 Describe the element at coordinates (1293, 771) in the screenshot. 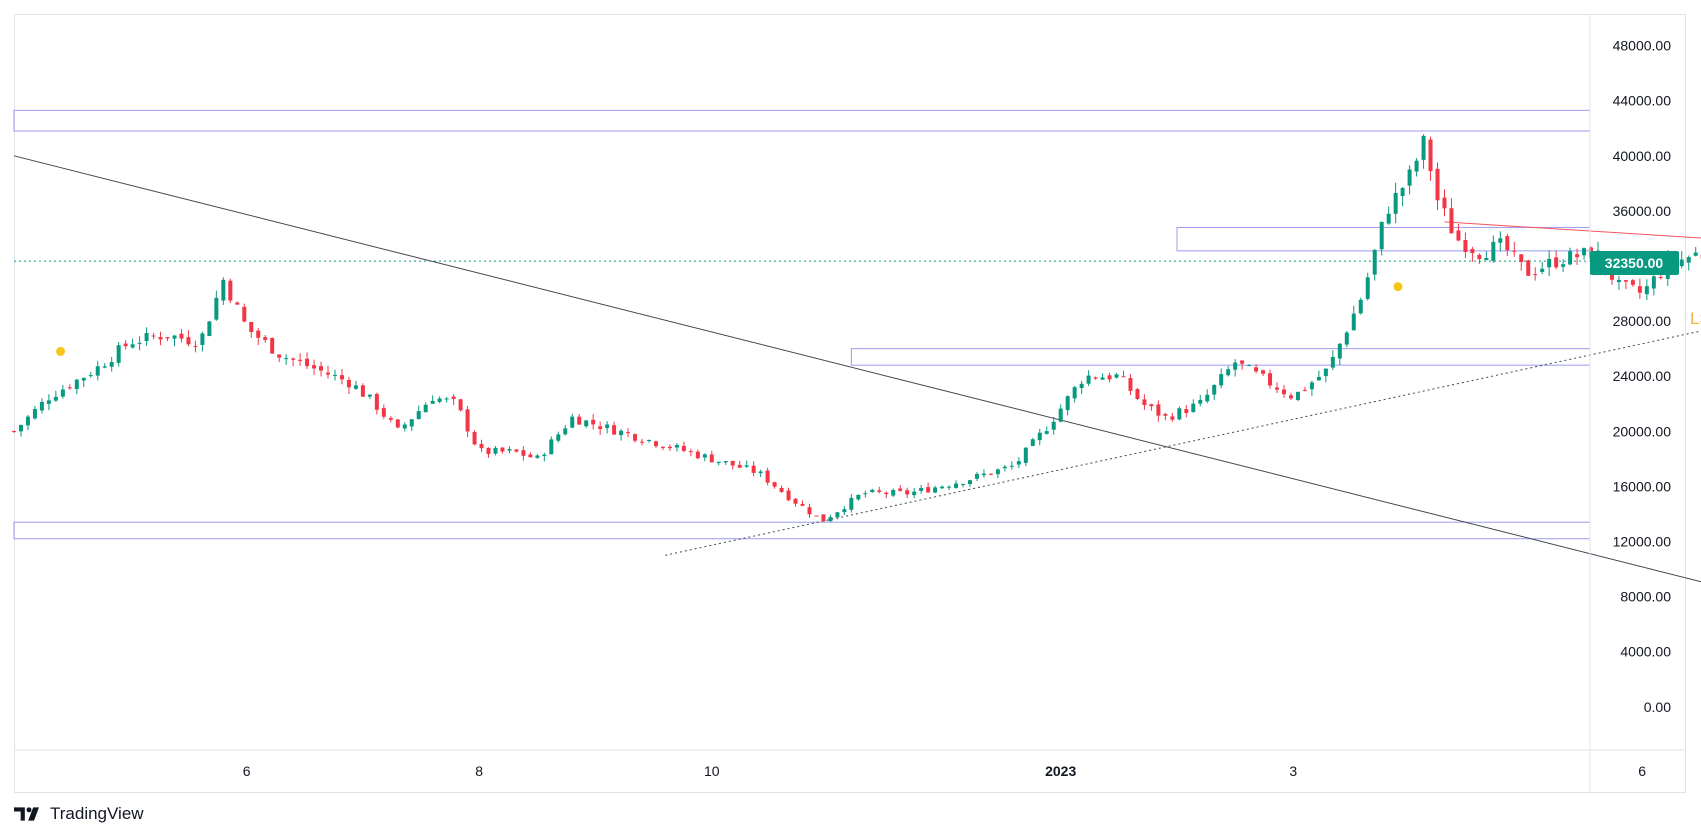

I see `time-tick-label: 3` at that location.